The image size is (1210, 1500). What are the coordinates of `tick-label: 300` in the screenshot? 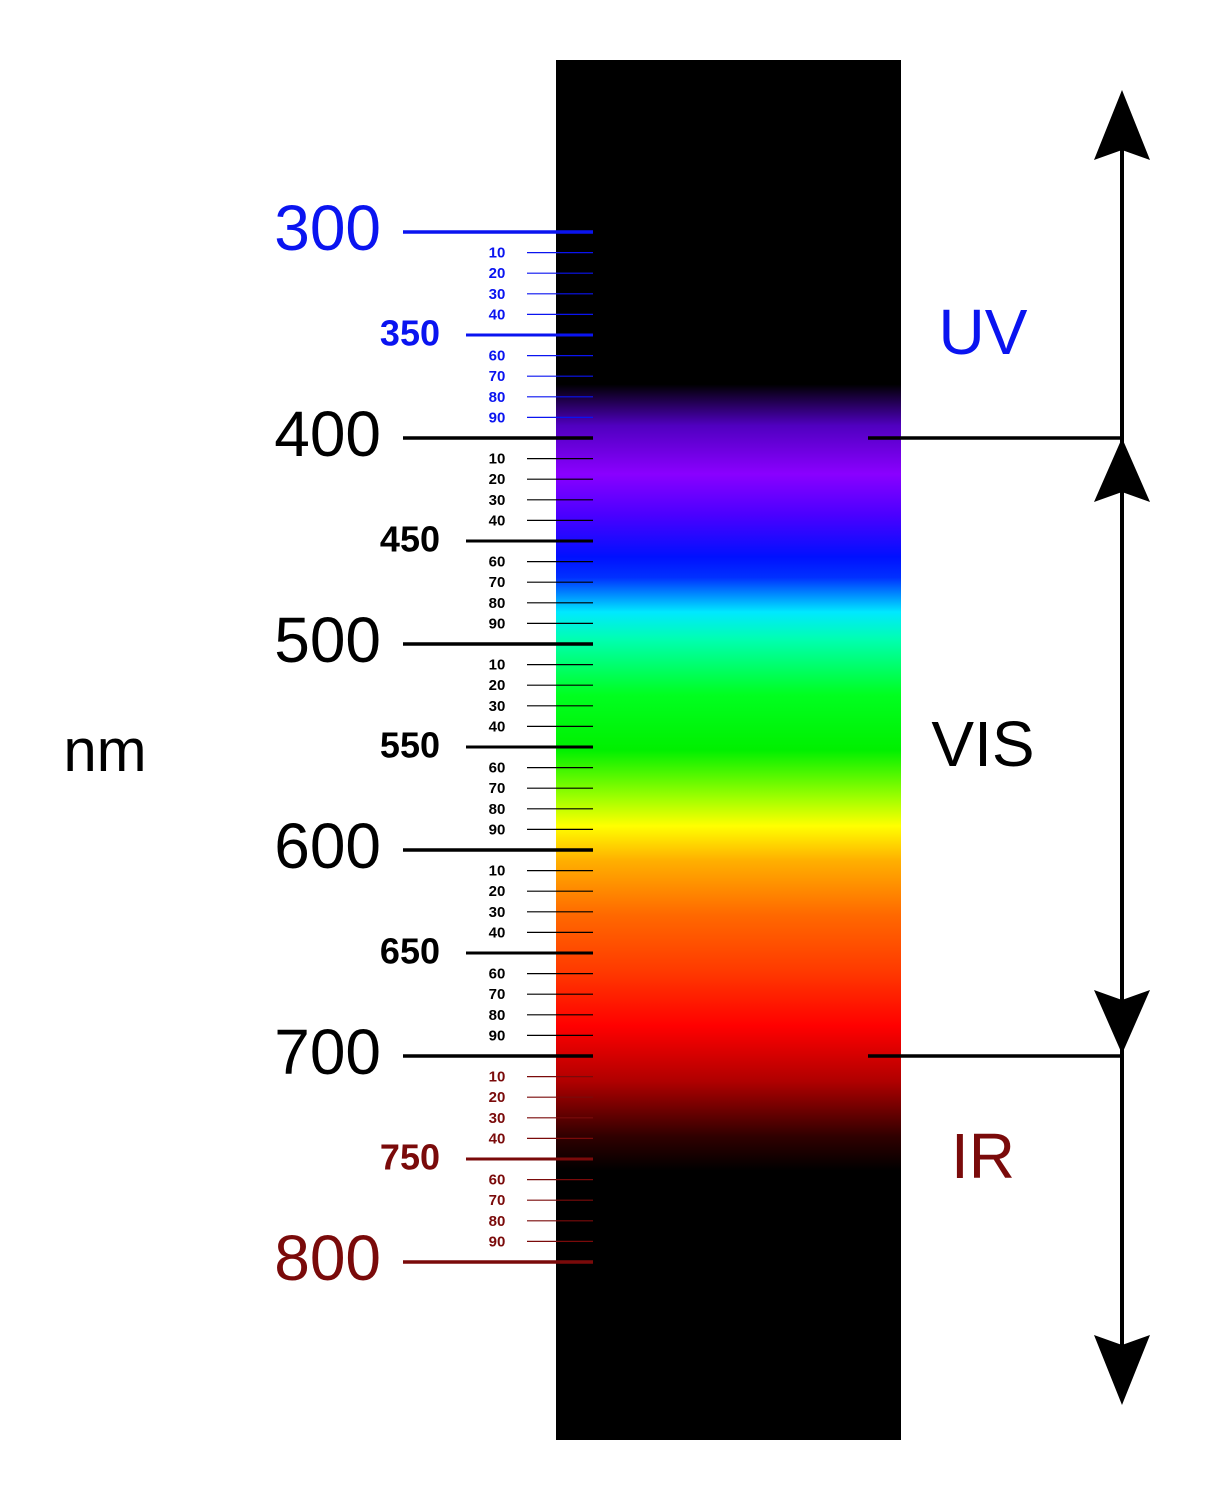 It's located at (327, 228).